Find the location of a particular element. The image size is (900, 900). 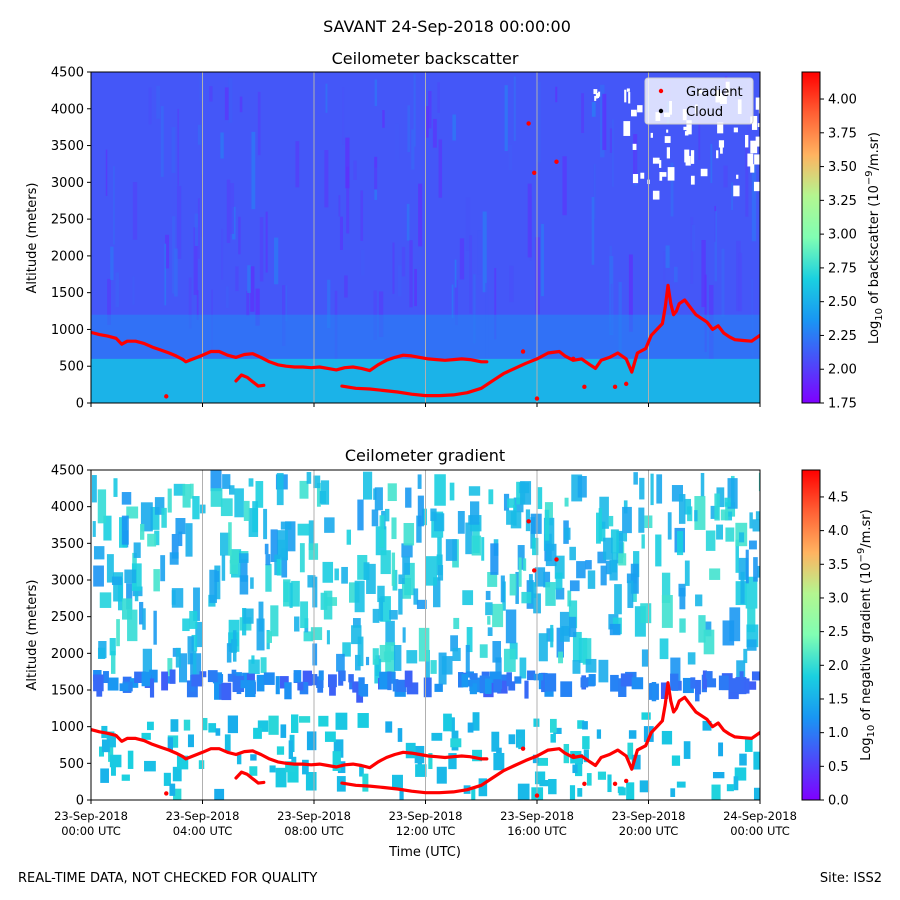

top-x-ticks is located at coordinates (425, 405).